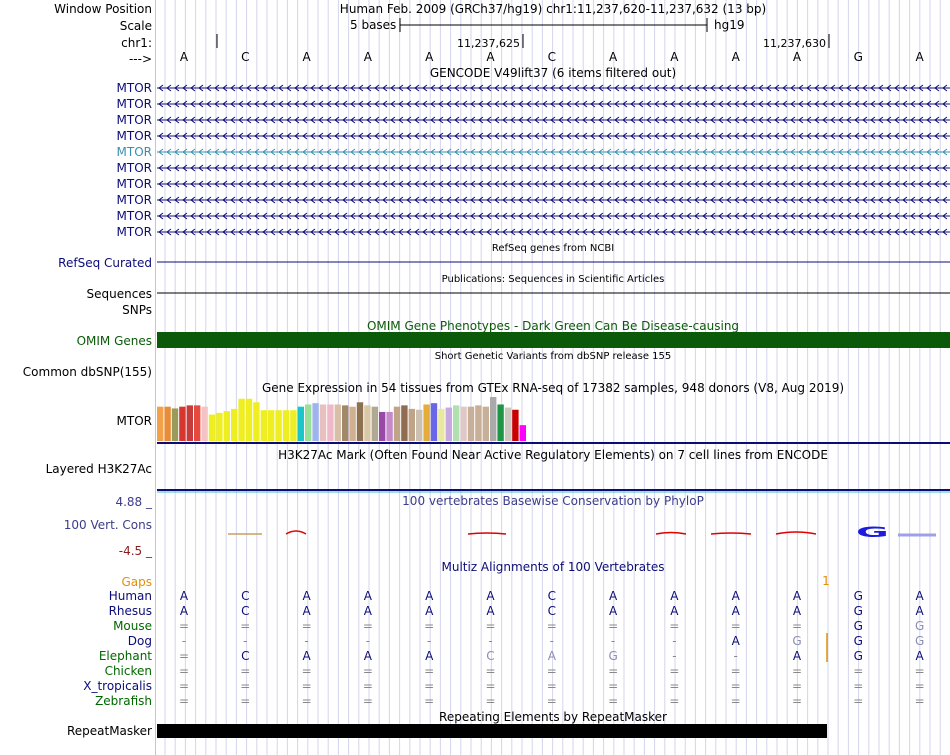 The height and width of the screenshot is (755, 950). I want to click on species-label: Human, so click(130, 596).